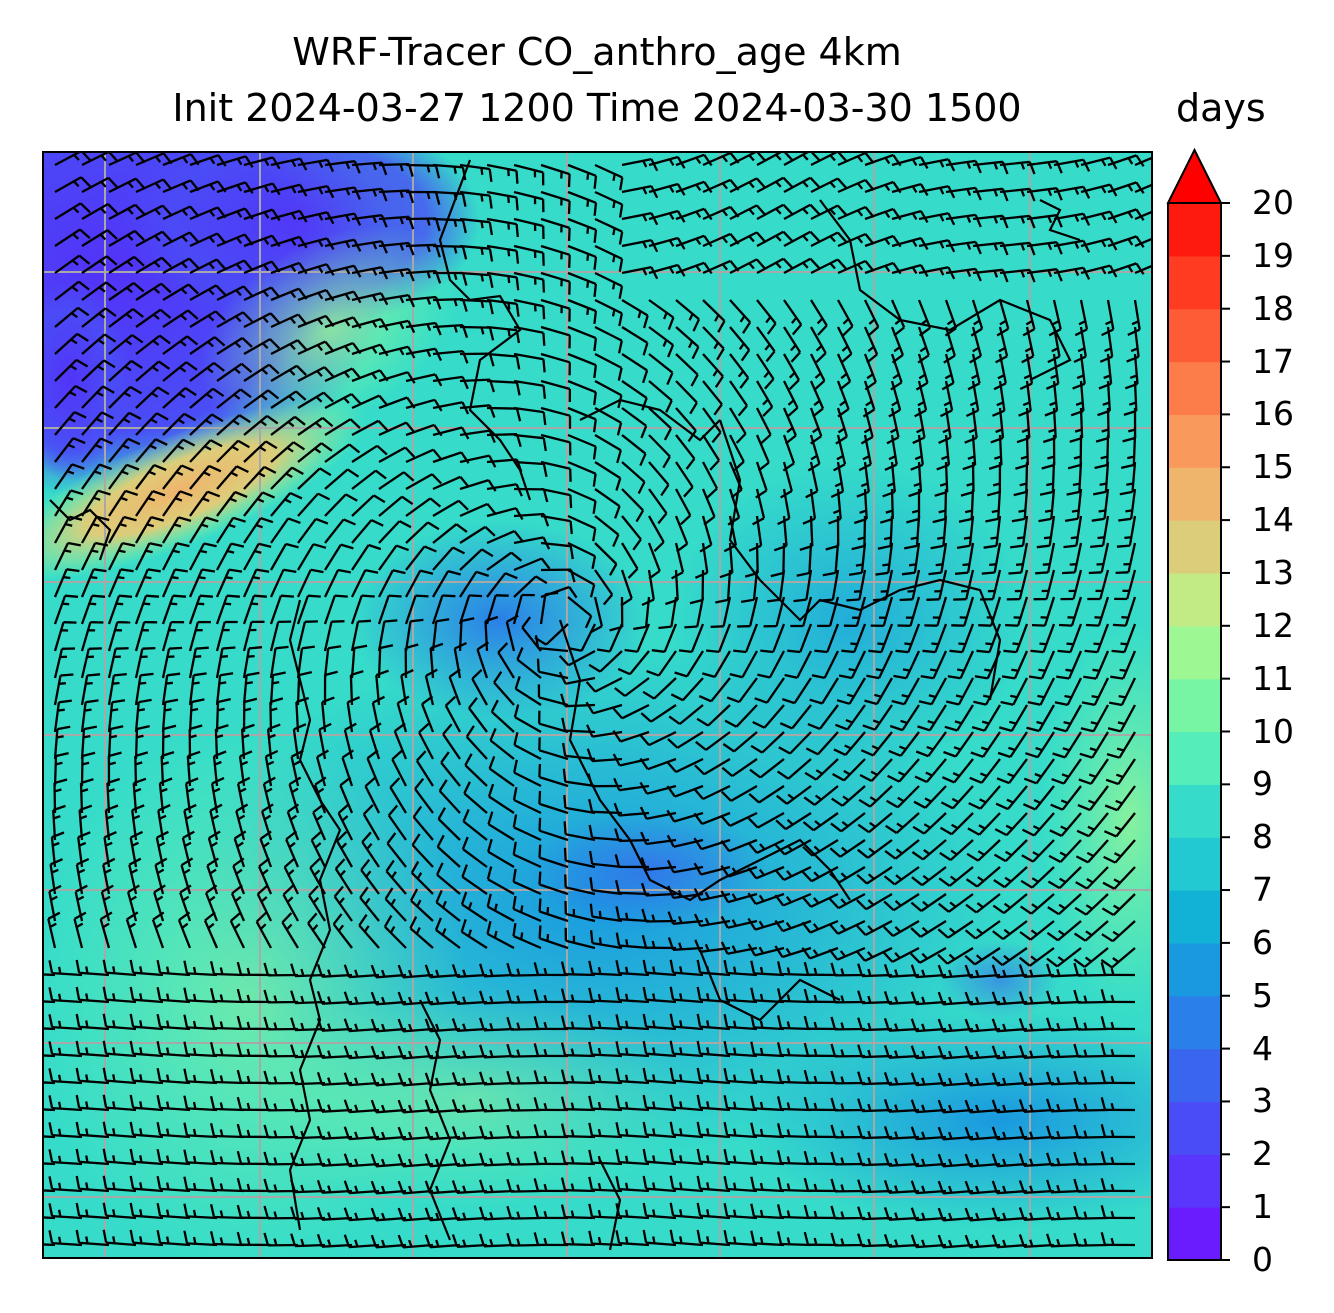 The image size is (1334, 1313). I want to click on colorbar-tick-label: 7, so click(1262, 890).